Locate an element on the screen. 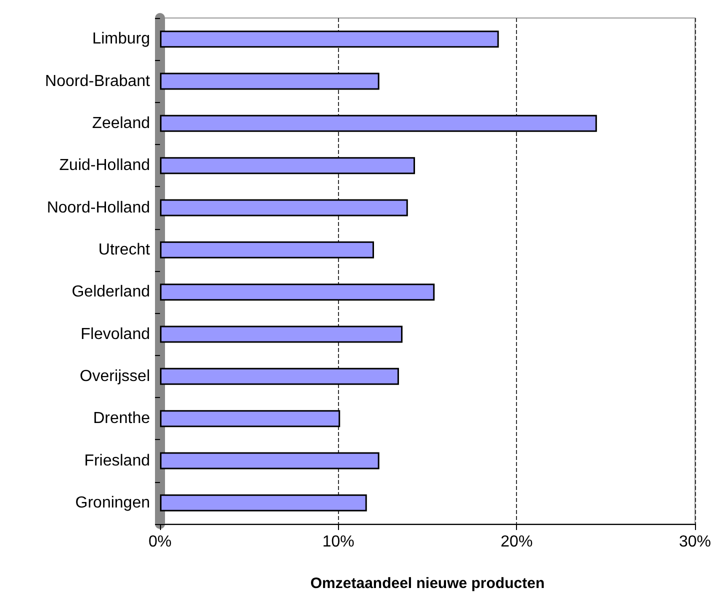  x-axis-title: Omzetaandeel nieuwe producten is located at coordinates (427, 583).